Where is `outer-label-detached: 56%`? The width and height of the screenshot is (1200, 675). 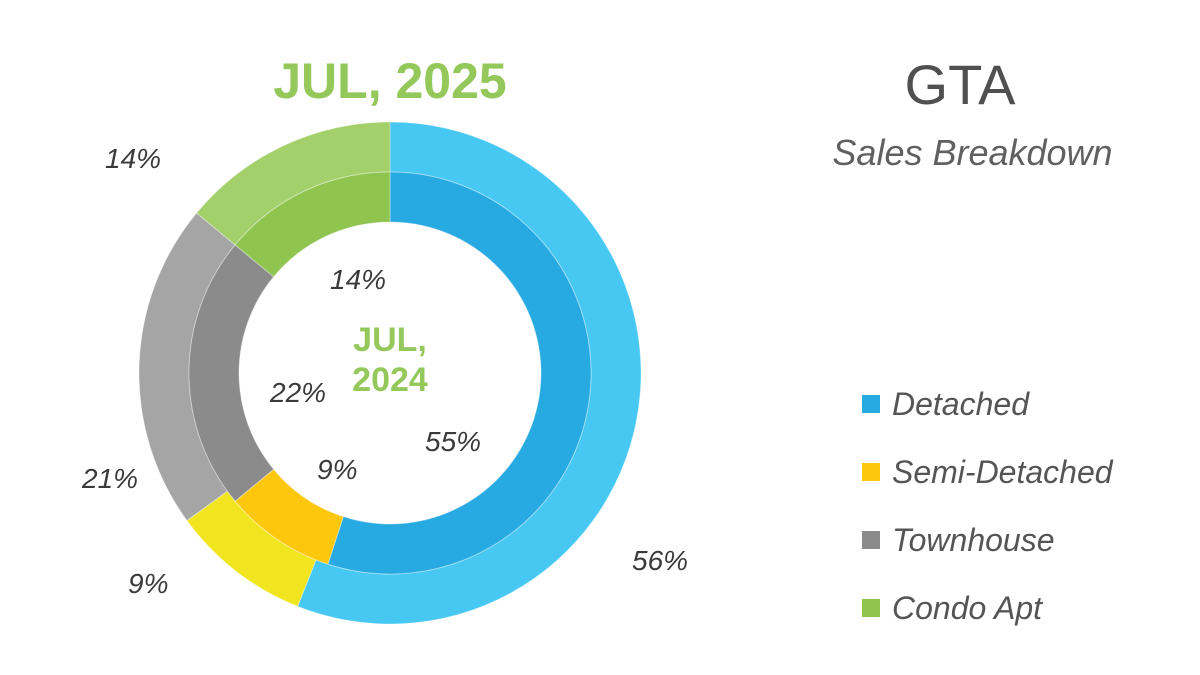
outer-label-detached: 56% is located at coordinates (660, 560).